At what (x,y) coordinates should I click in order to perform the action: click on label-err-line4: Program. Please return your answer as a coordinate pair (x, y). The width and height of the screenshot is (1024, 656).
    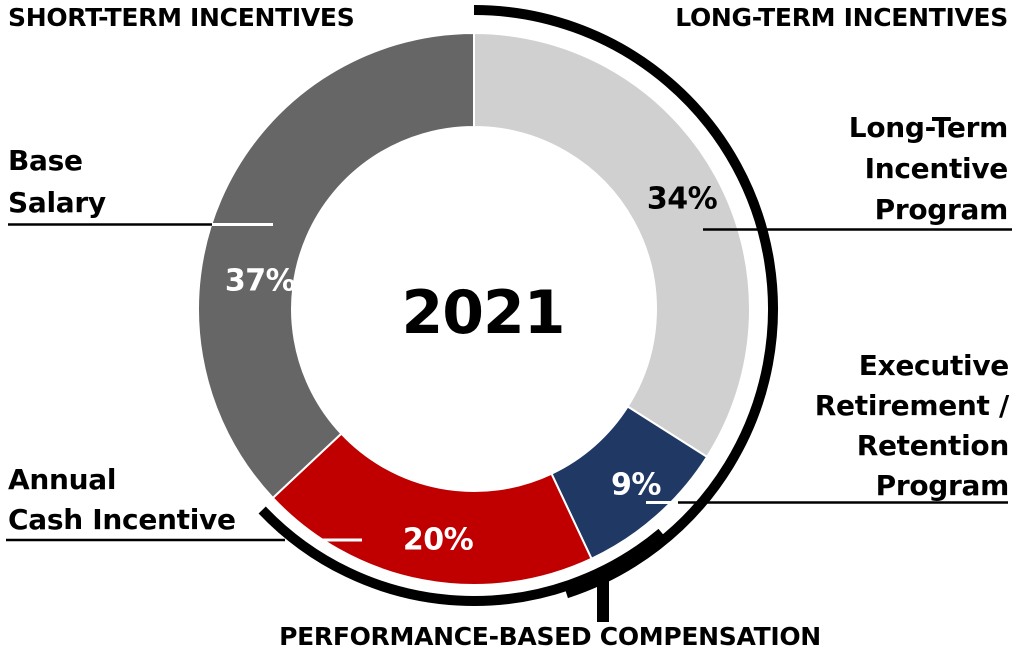
    Looking at the image, I should click on (942, 485).